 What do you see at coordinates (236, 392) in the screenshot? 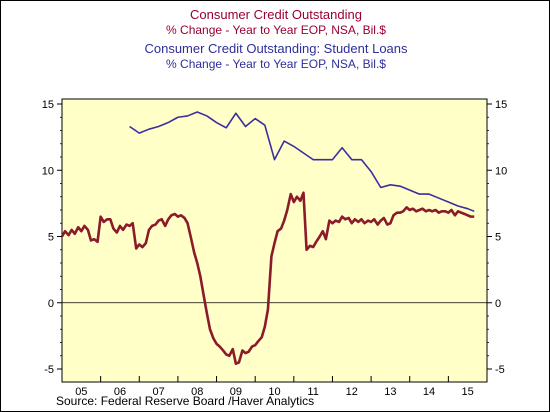
I see `x-tick-label: 09` at bounding box center [236, 392].